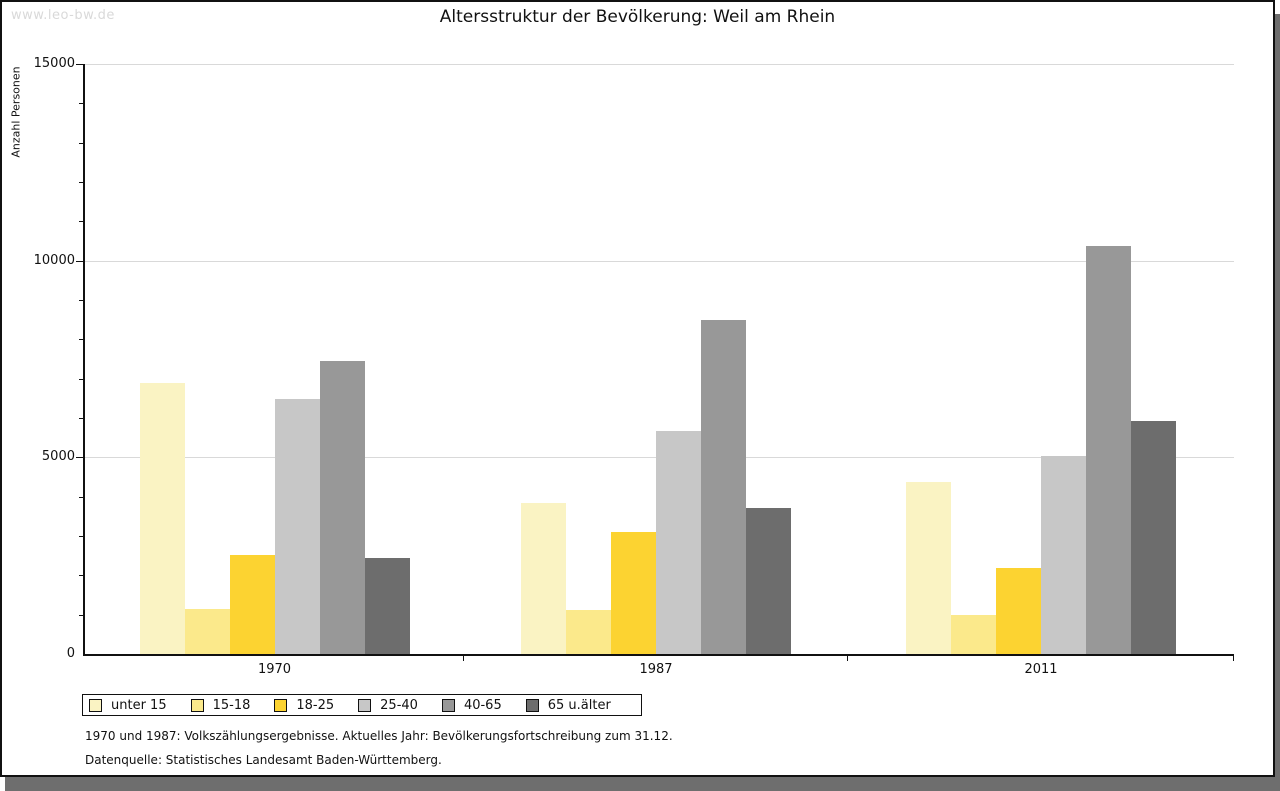  Describe the element at coordinates (482, 705) in the screenshot. I see `legend-label: 40-65` at that location.